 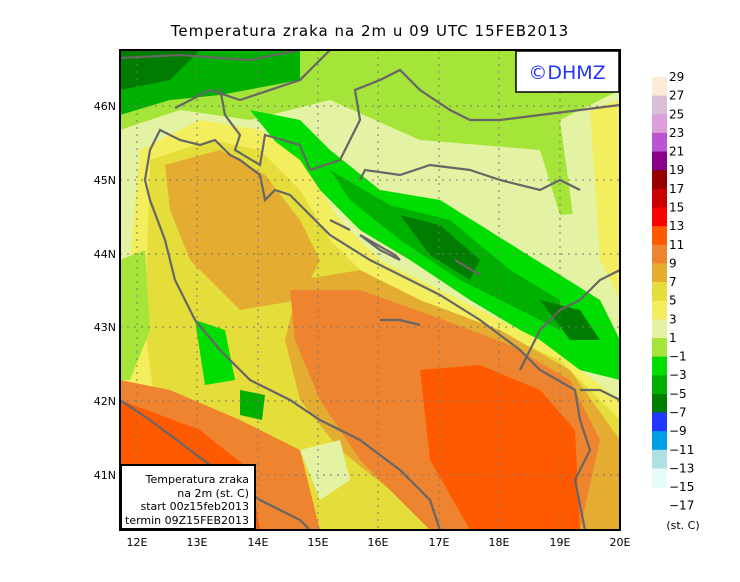 I want to click on lon-label: 15E, so click(x=318, y=542).